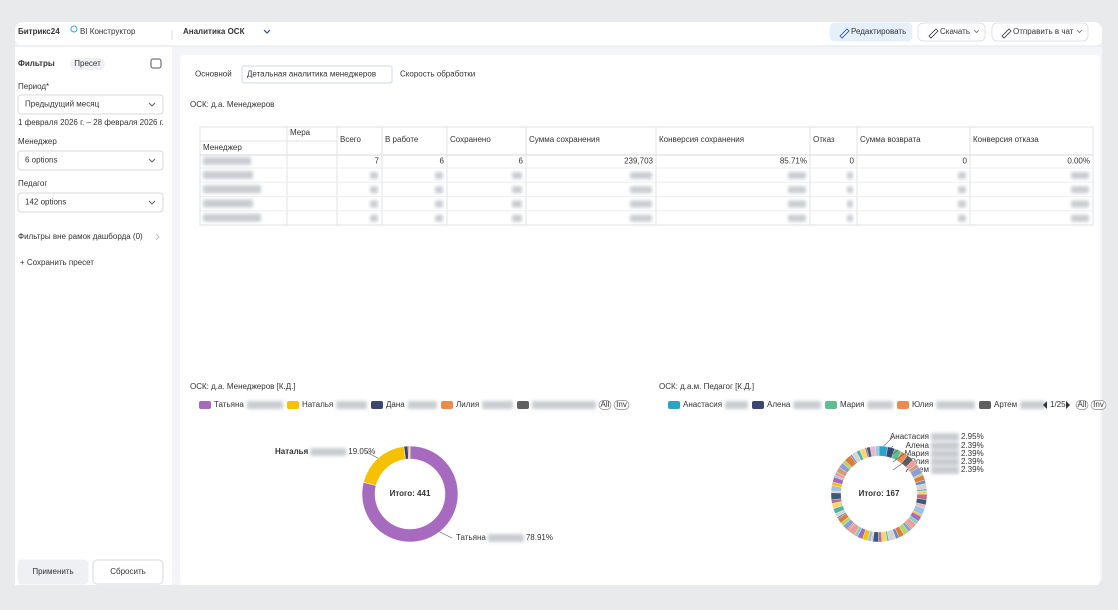  What do you see at coordinates (128, 571) in the screenshot?
I see `reset-label: Сбросить` at bounding box center [128, 571].